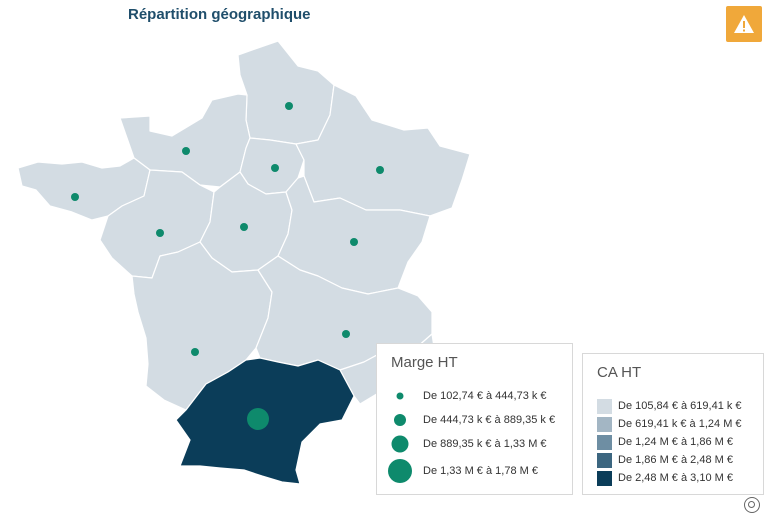  What do you see at coordinates (286, 92) in the screenshot?
I see `region-hauts-de-france` at bounding box center [286, 92].